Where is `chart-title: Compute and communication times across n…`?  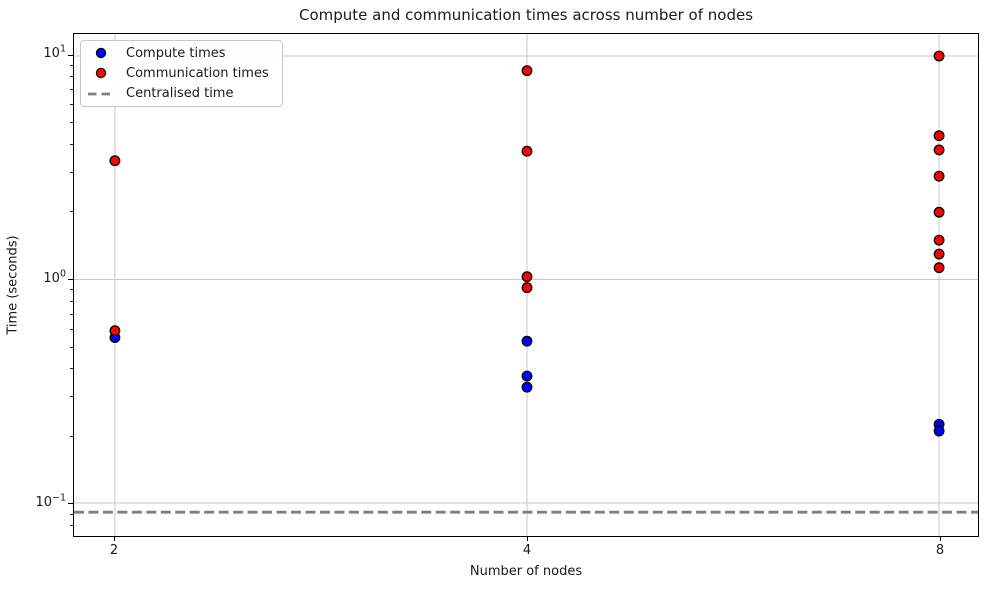 chart-title: Compute and communication times across n… is located at coordinates (526, 15).